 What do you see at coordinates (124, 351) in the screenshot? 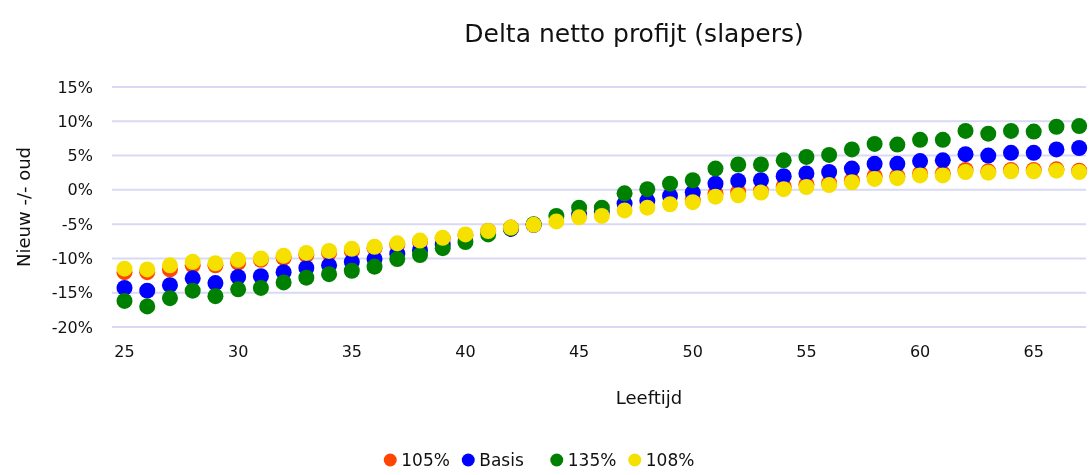
I see `x-tick-label: 25` at bounding box center [124, 351].